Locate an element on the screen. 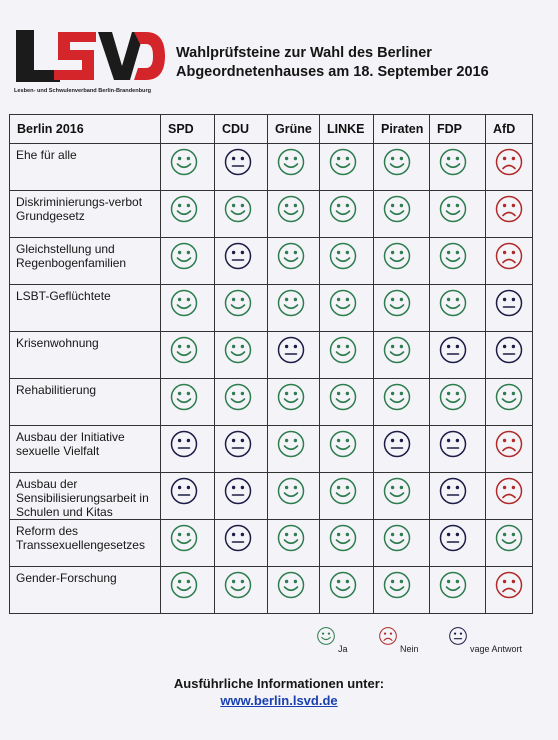 The height and width of the screenshot is (740, 558). table-row: Gleichstellung und Regenbogenfamilien is located at coordinates (271, 261).